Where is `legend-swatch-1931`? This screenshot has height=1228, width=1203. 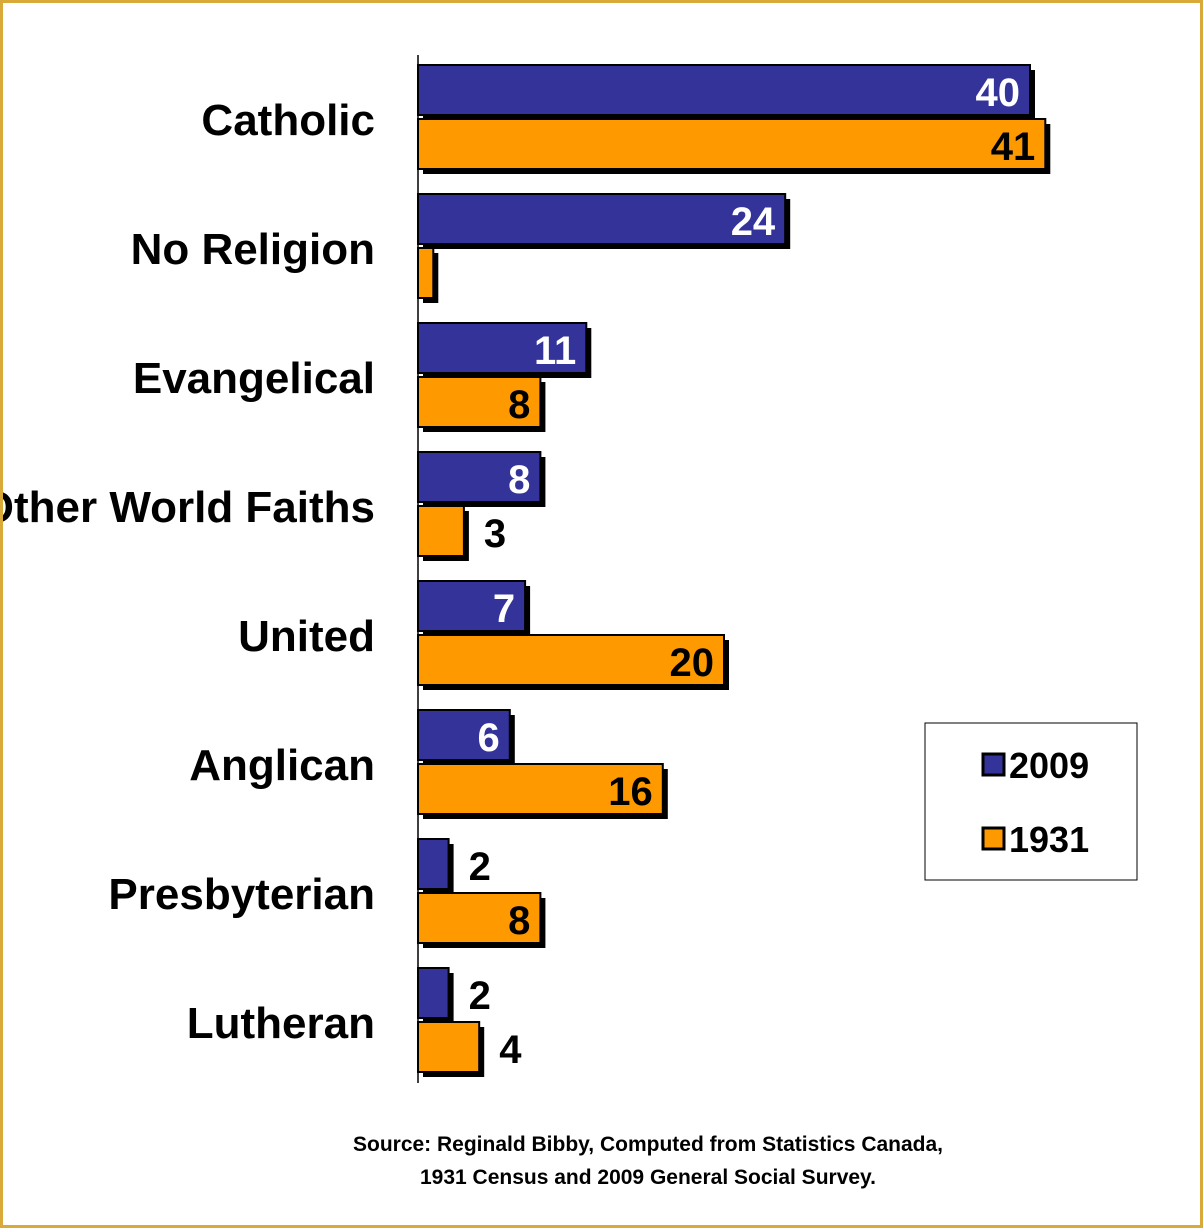 legend-swatch-1931 is located at coordinates (993, 838).